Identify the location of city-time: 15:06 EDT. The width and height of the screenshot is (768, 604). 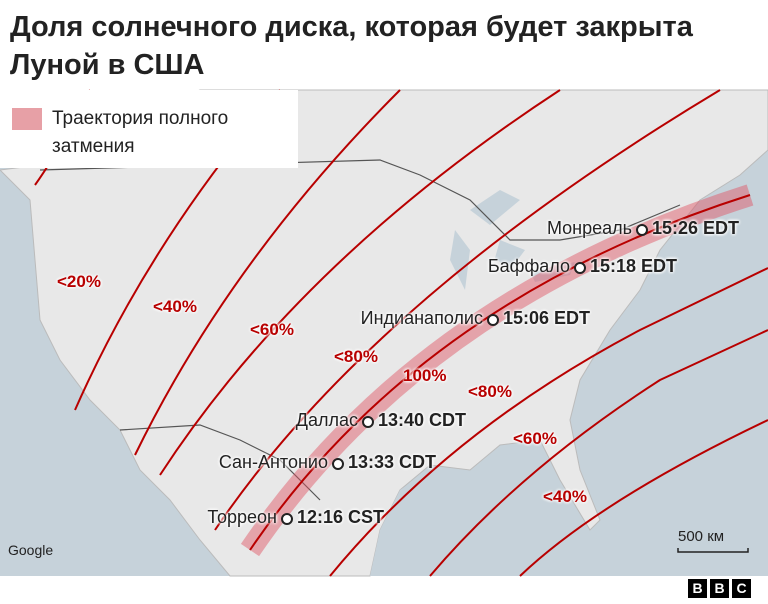
(547, 318).